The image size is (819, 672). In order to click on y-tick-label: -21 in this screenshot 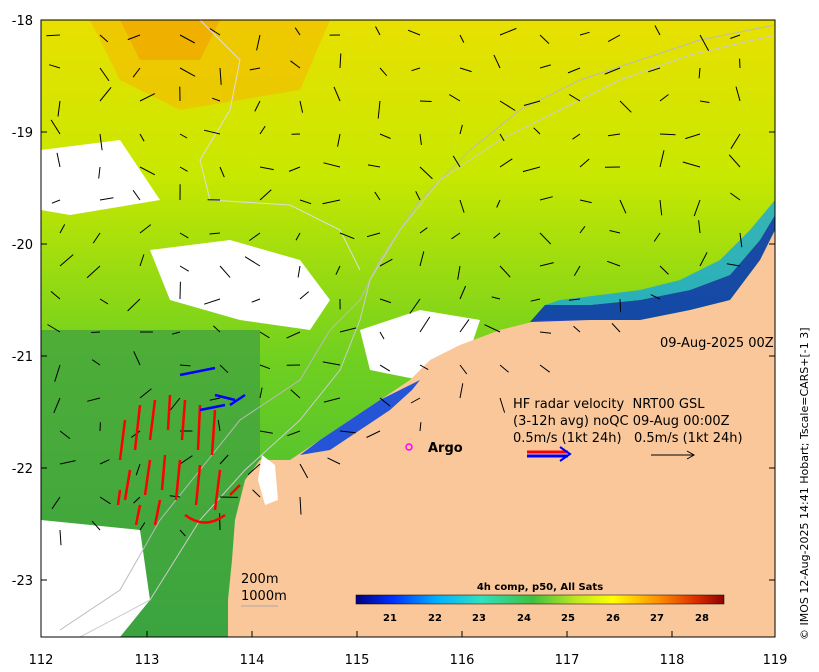, I will do `click(22, 357)`.